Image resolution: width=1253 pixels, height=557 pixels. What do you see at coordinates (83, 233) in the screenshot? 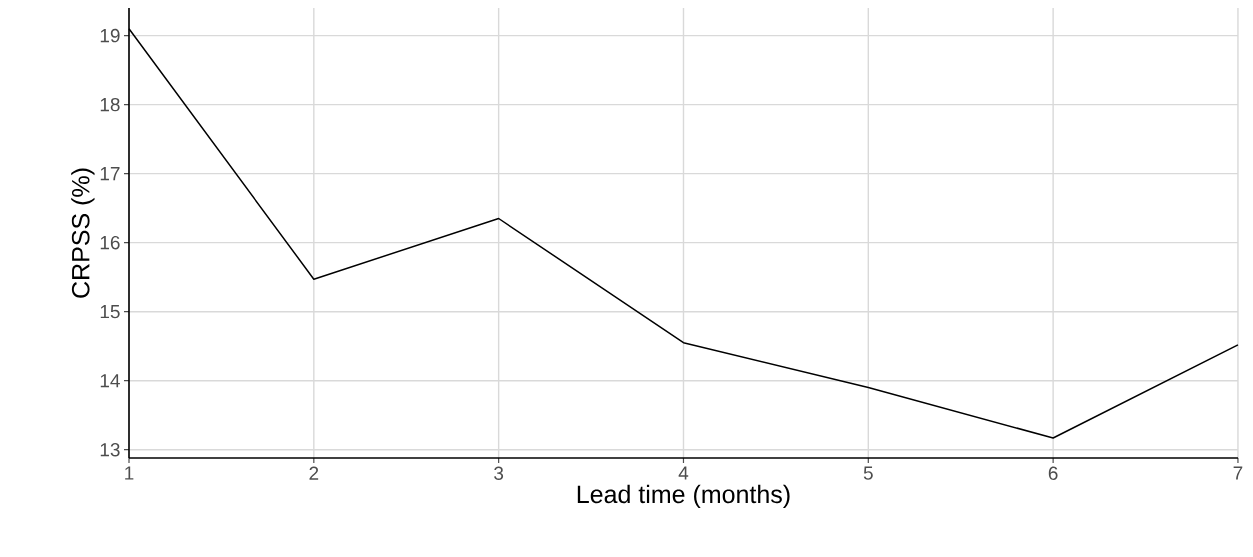
I see `y-axis-title: CRPSS (%)` at bounding box center [83, 233].